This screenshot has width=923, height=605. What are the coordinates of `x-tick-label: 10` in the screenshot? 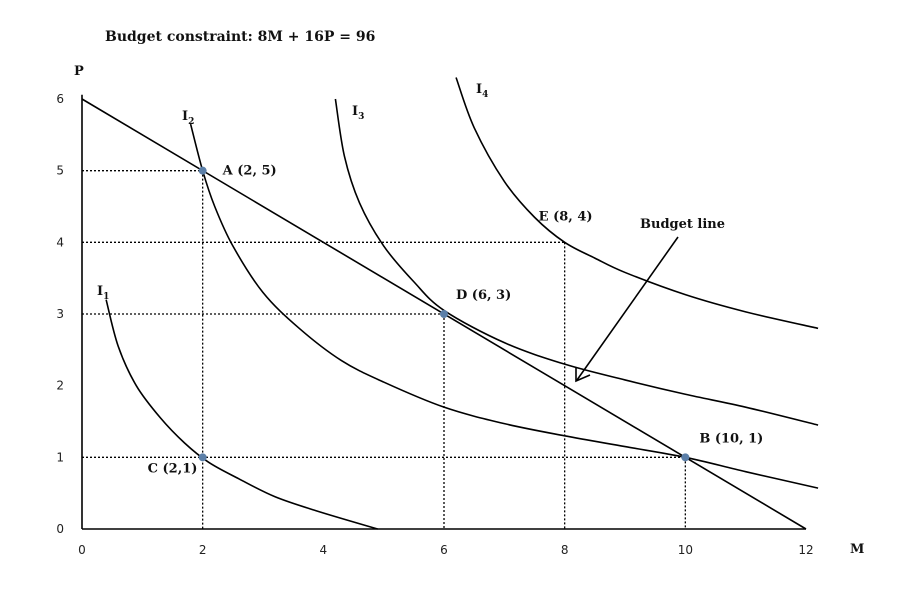 It's located at (685, 550).